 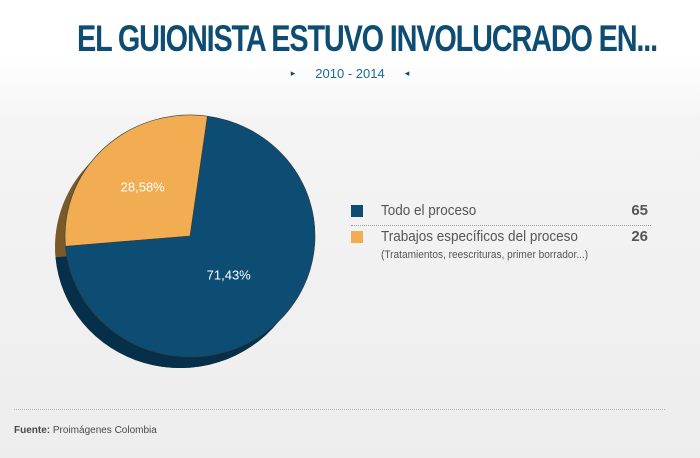 What do you see at coordinates (407, 73) in the screenshot?
I see `triangle-left-icon: ◂` at bounding box center [407, 73].